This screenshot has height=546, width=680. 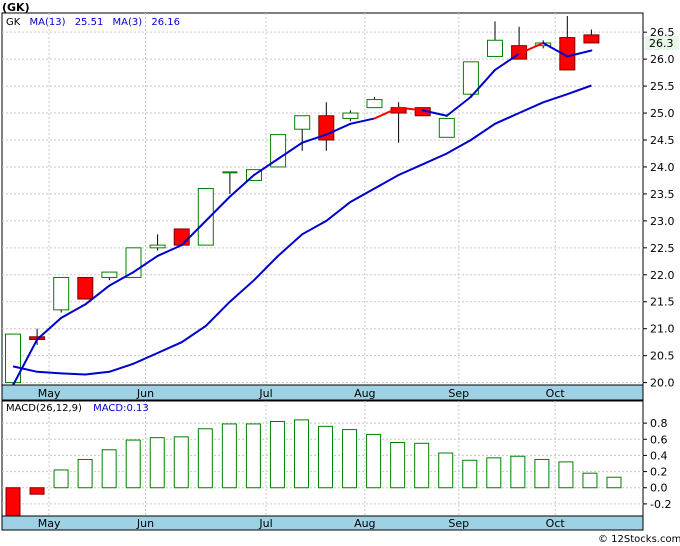 I want to click on price-legend: GK MA(13) 25.51 MA(3) 26.16, so click(x=93, y=22).